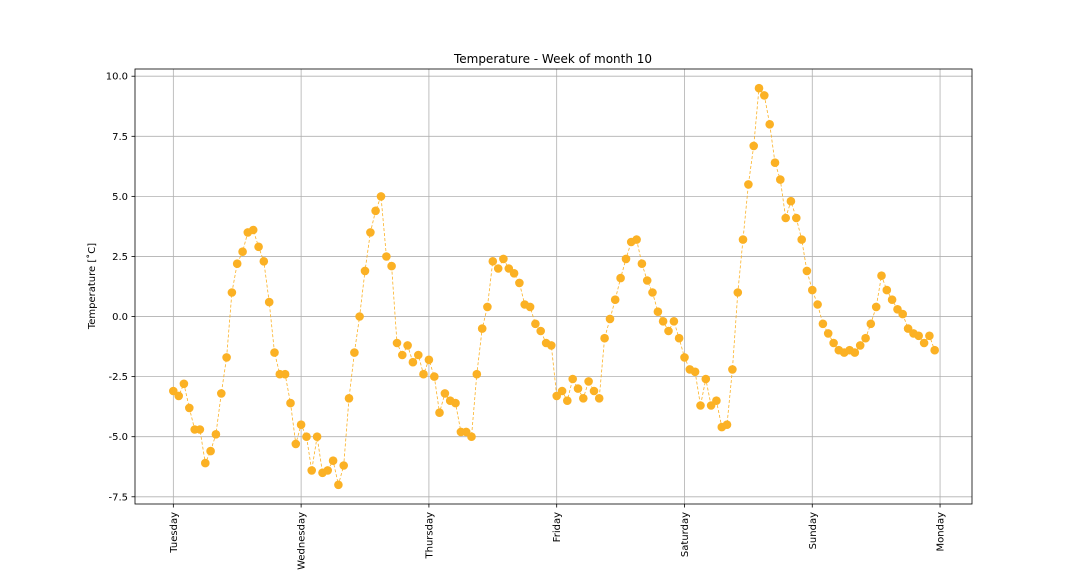 The height and width of the screenshot is (576, 1080). I want to click on y-tick-label: -5.0, so click(118, 437).